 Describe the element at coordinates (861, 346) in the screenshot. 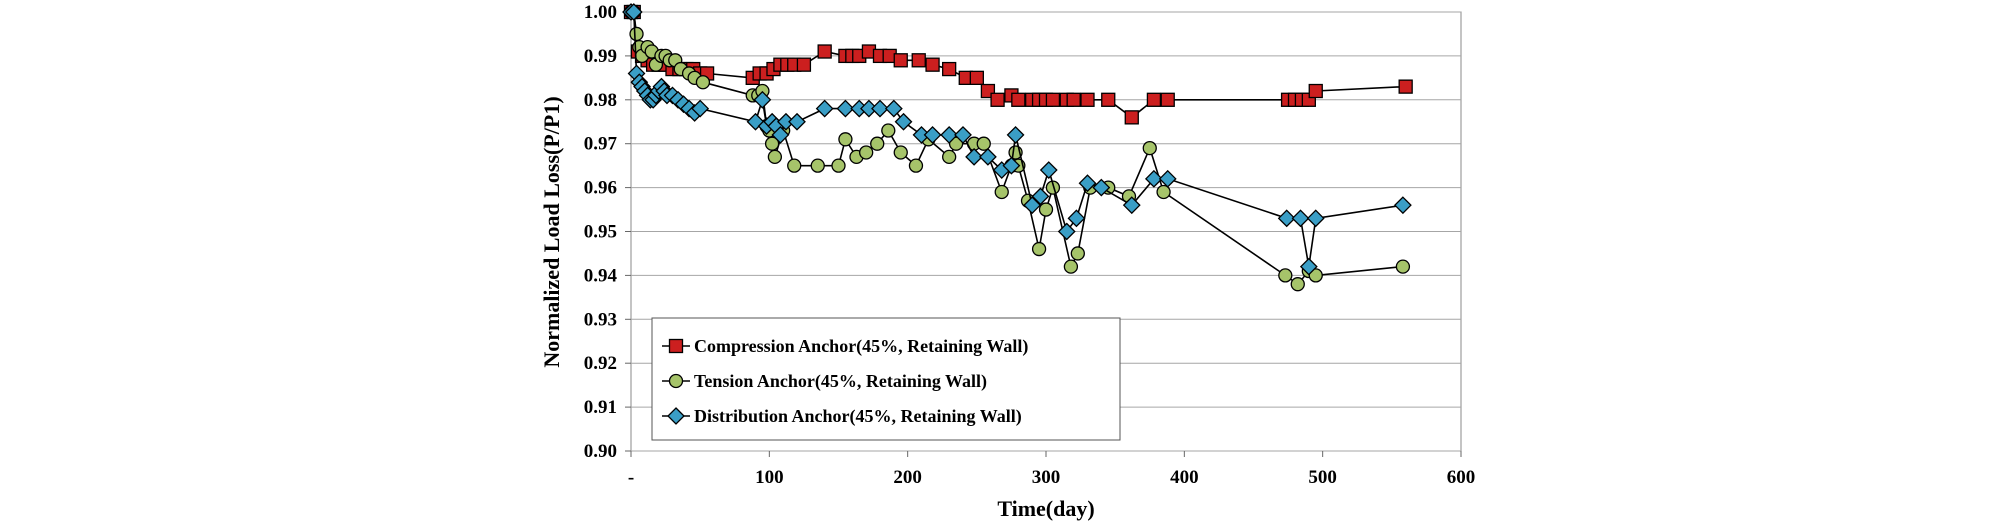

I see `legend-label: Compression Anchor(45%, Retaining Wall)` at that location.